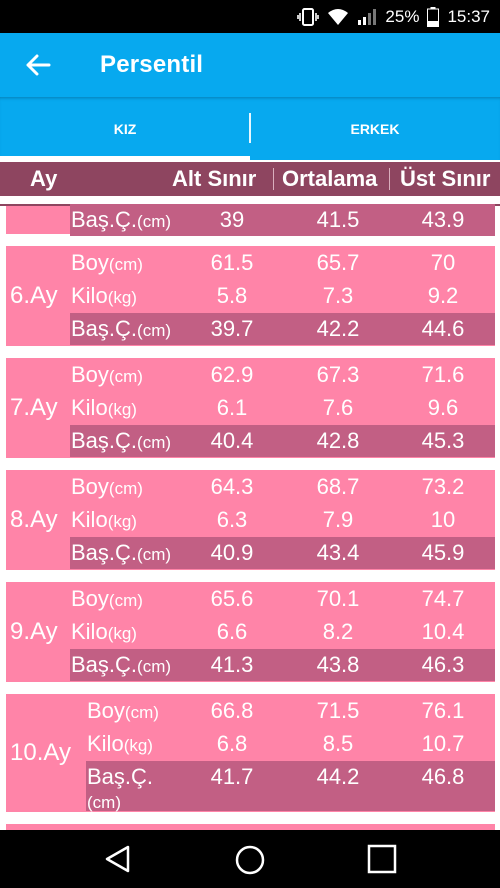 Image resolution: width=500 pixels, height=888 pixels. I want to click on measure-row: Kilo(kg) 6.1 7.6 9.6, so click(282, 408).